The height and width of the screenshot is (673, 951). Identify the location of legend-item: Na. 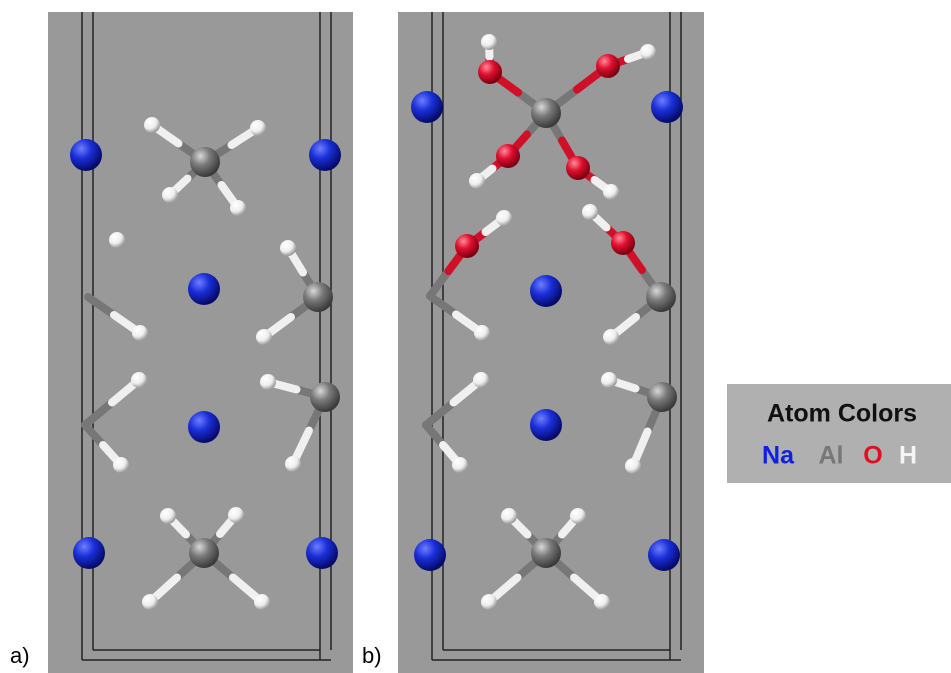
(778, 456).